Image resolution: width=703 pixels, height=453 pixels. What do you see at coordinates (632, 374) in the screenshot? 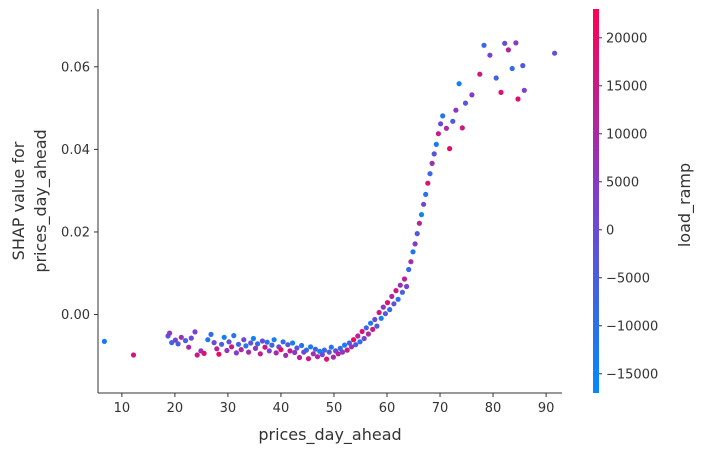
I see `colorbar-tick-label-7: −15000` at bounding box center [632, 374].